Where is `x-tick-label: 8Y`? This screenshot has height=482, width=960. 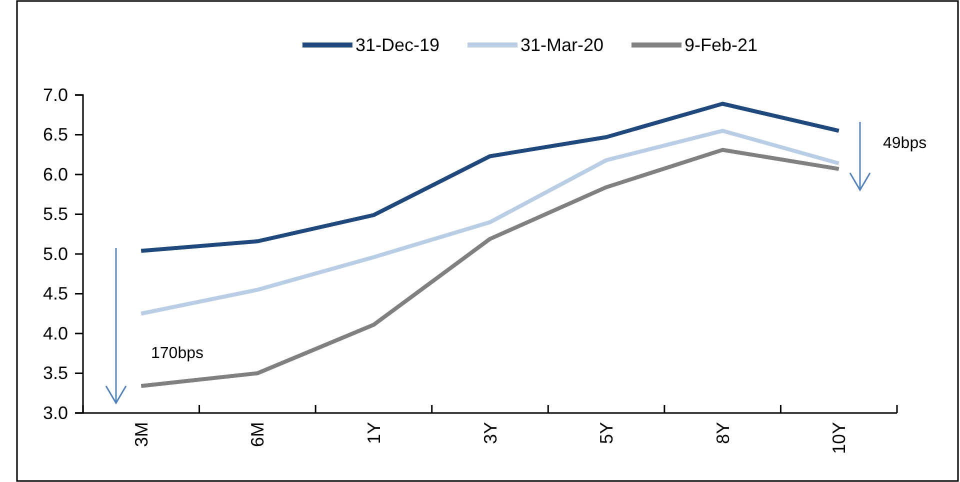
x-tick-label: 8Y is located at coordinates (722, 433).